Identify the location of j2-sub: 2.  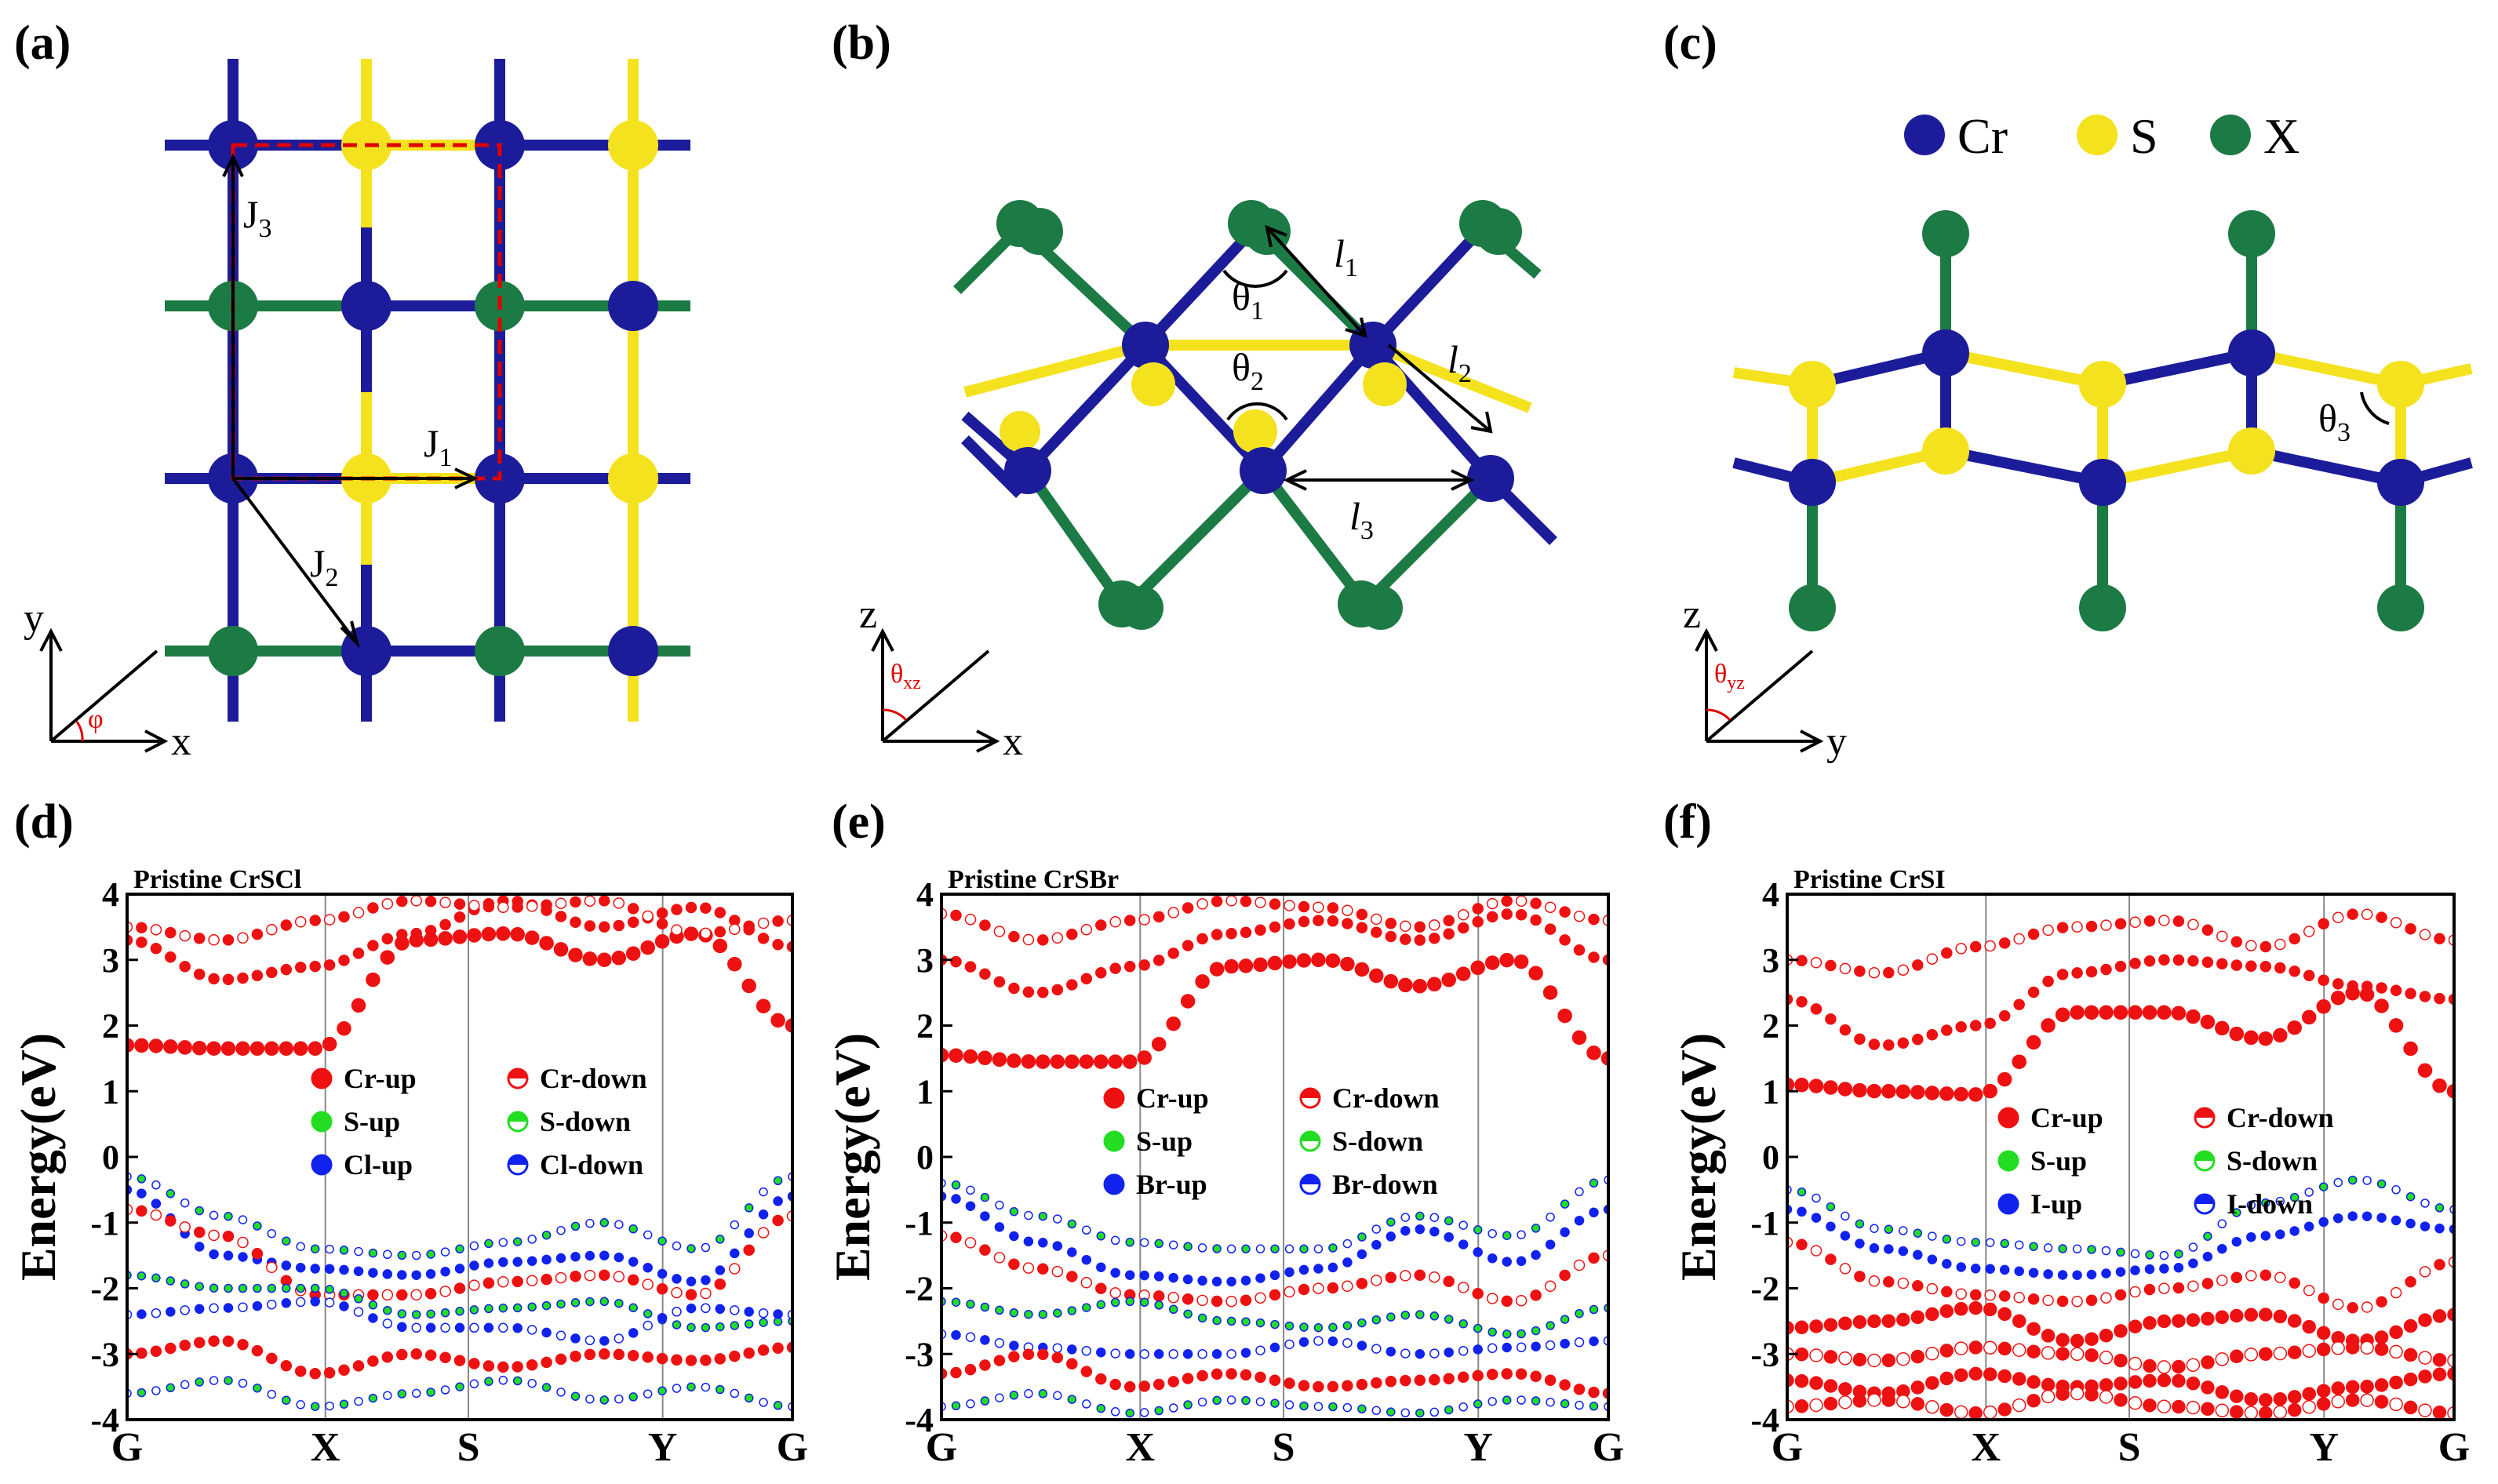
(332, 577).